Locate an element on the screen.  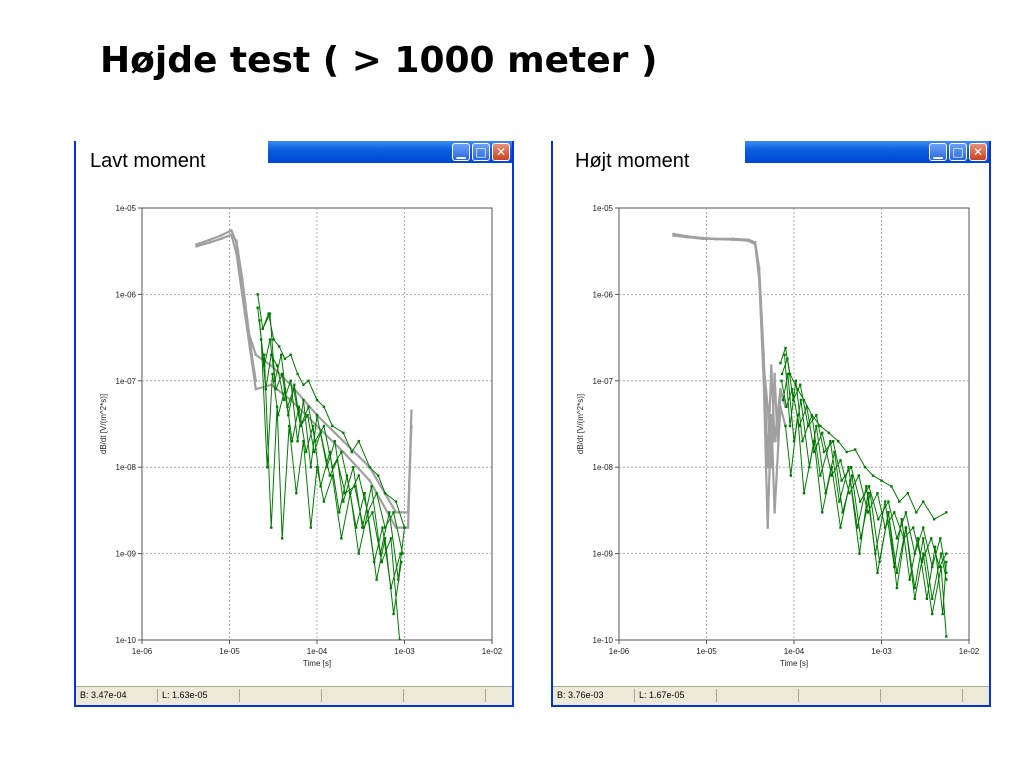
statusbar: B: 3.47e-04 L: 1.63e-05 is located at coordinates (294, 695).